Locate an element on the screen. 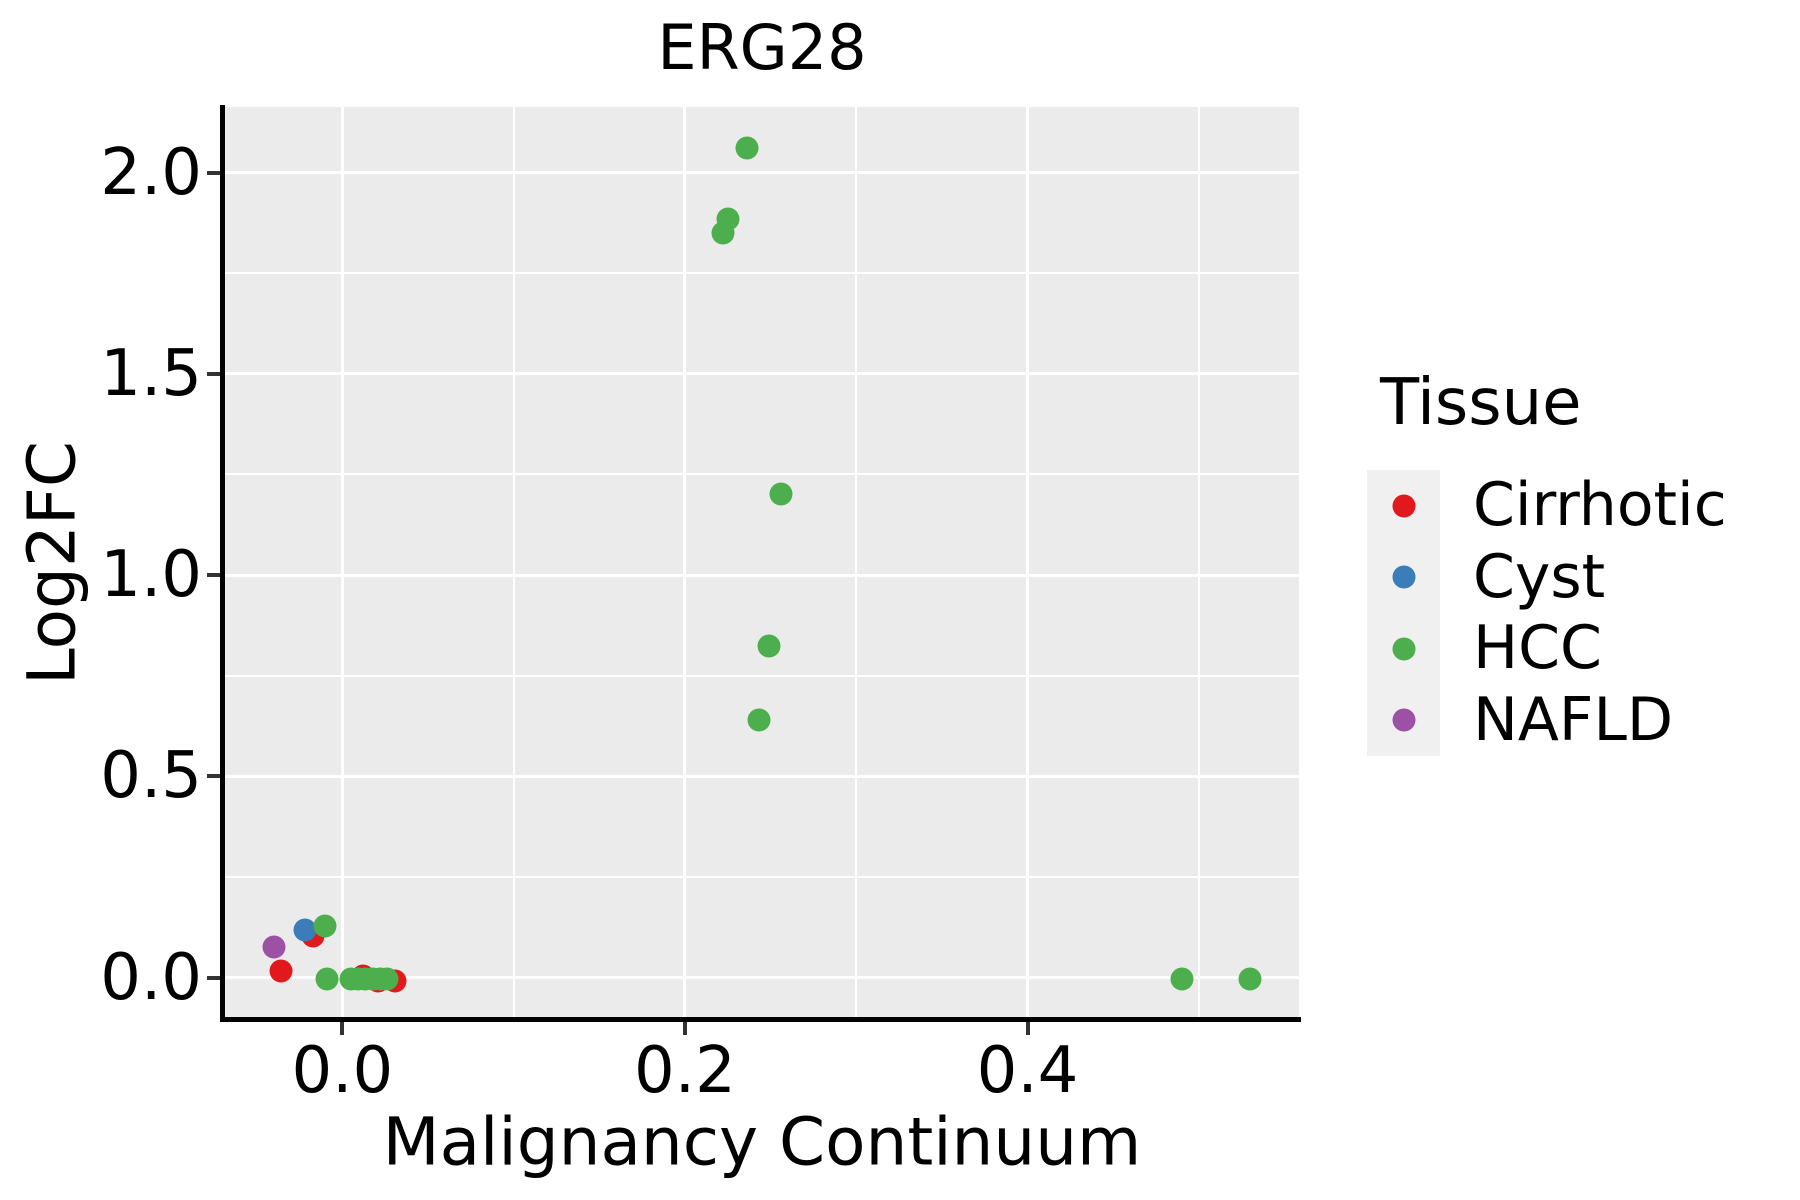  data-point-nafld is located at coordinates (274, 947).